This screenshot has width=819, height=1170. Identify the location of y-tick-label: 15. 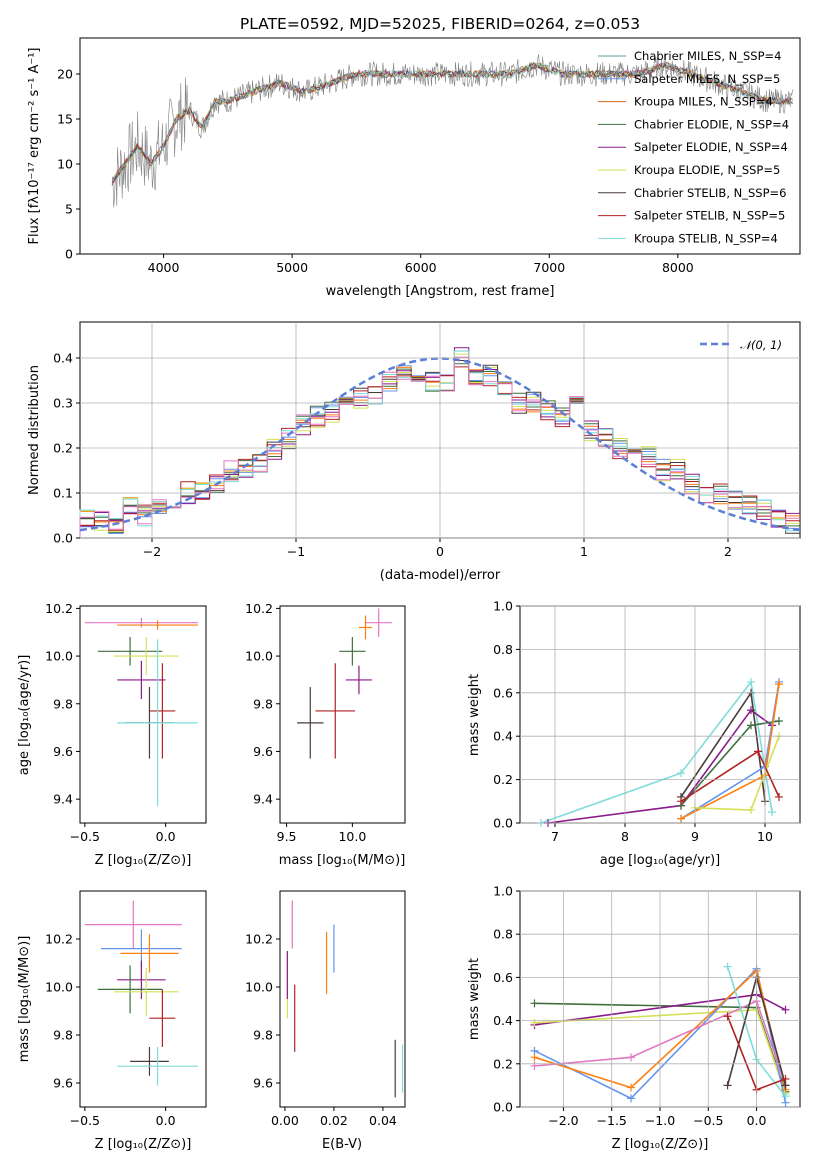
(65, 119).